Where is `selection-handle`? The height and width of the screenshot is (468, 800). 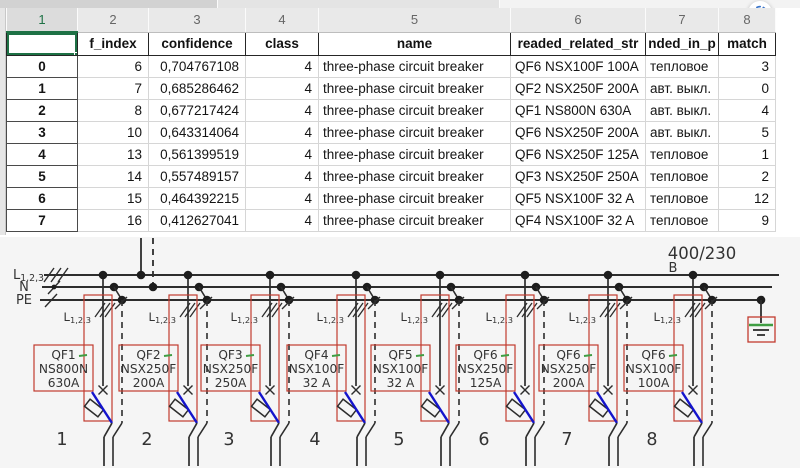 selection-handle is located at coordinates (75, 52).